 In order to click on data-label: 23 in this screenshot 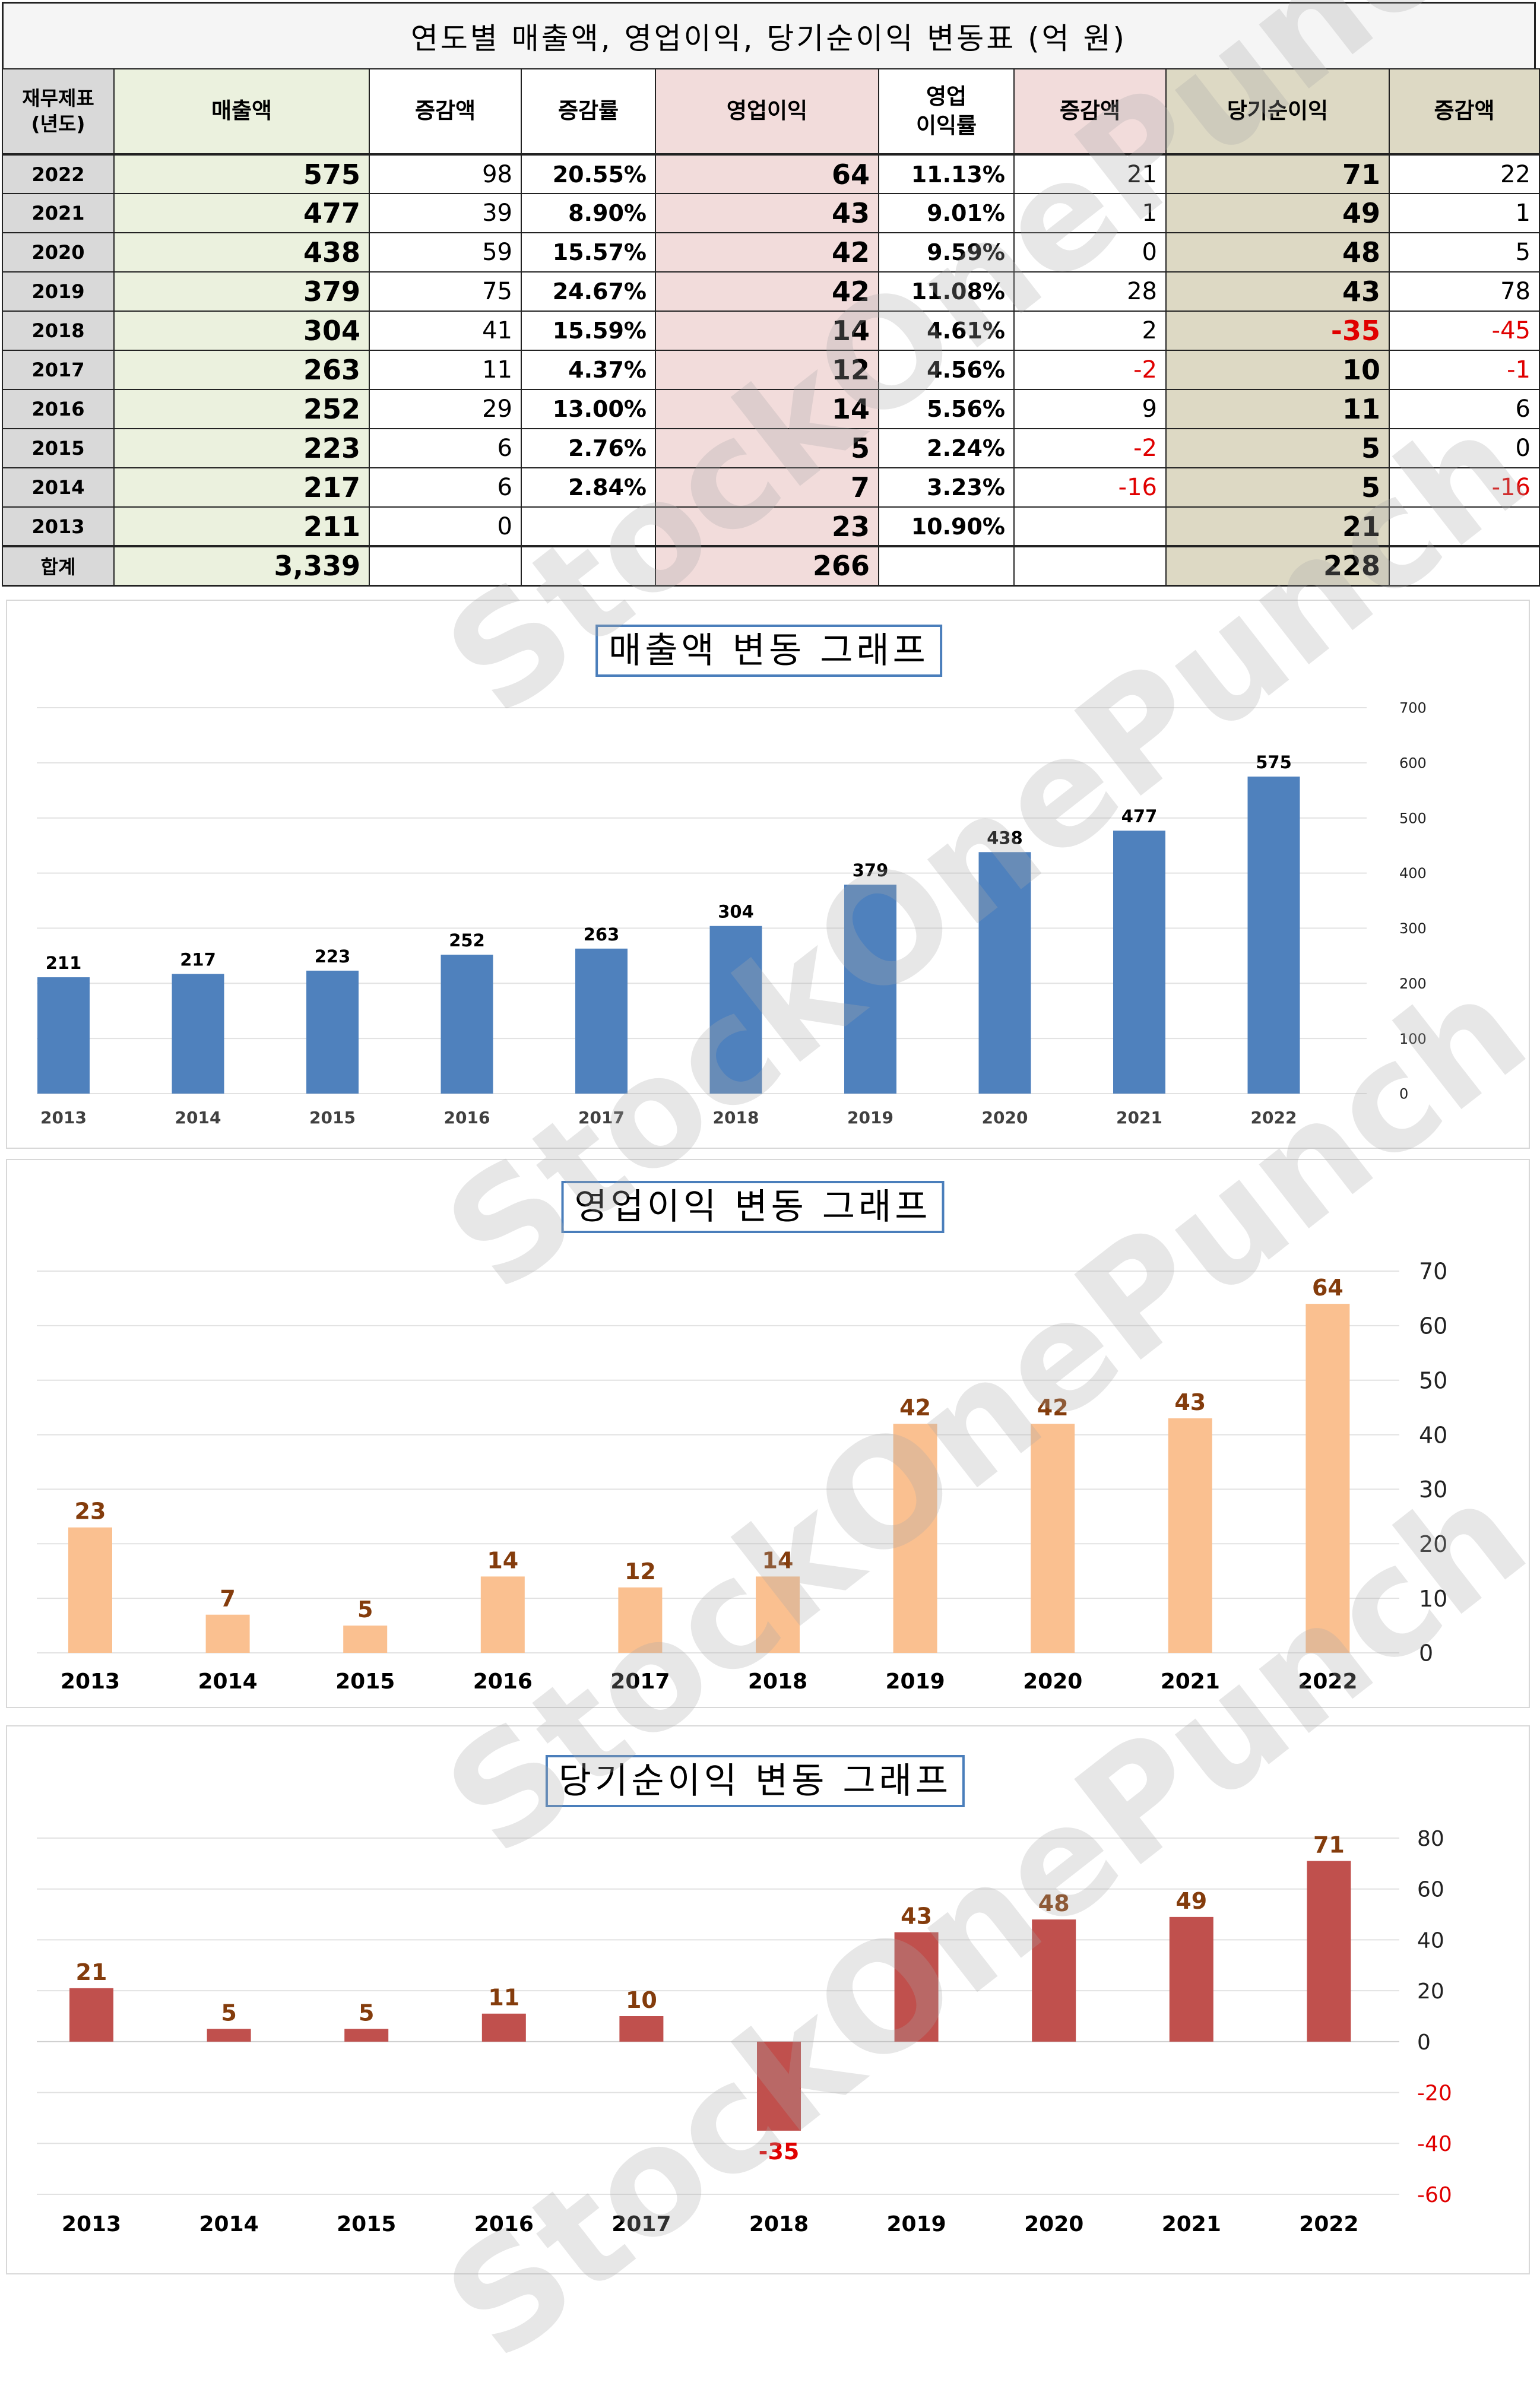, I will do `click(90, 1511)`.